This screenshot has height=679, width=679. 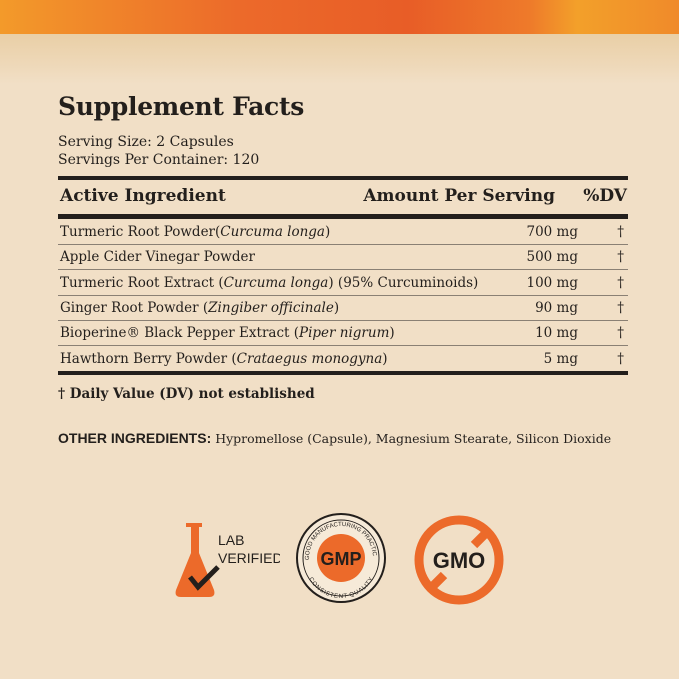 I want to click on ingredient-text: Bioperine® Black Pepper Extract (, so click(x=179, y=333).